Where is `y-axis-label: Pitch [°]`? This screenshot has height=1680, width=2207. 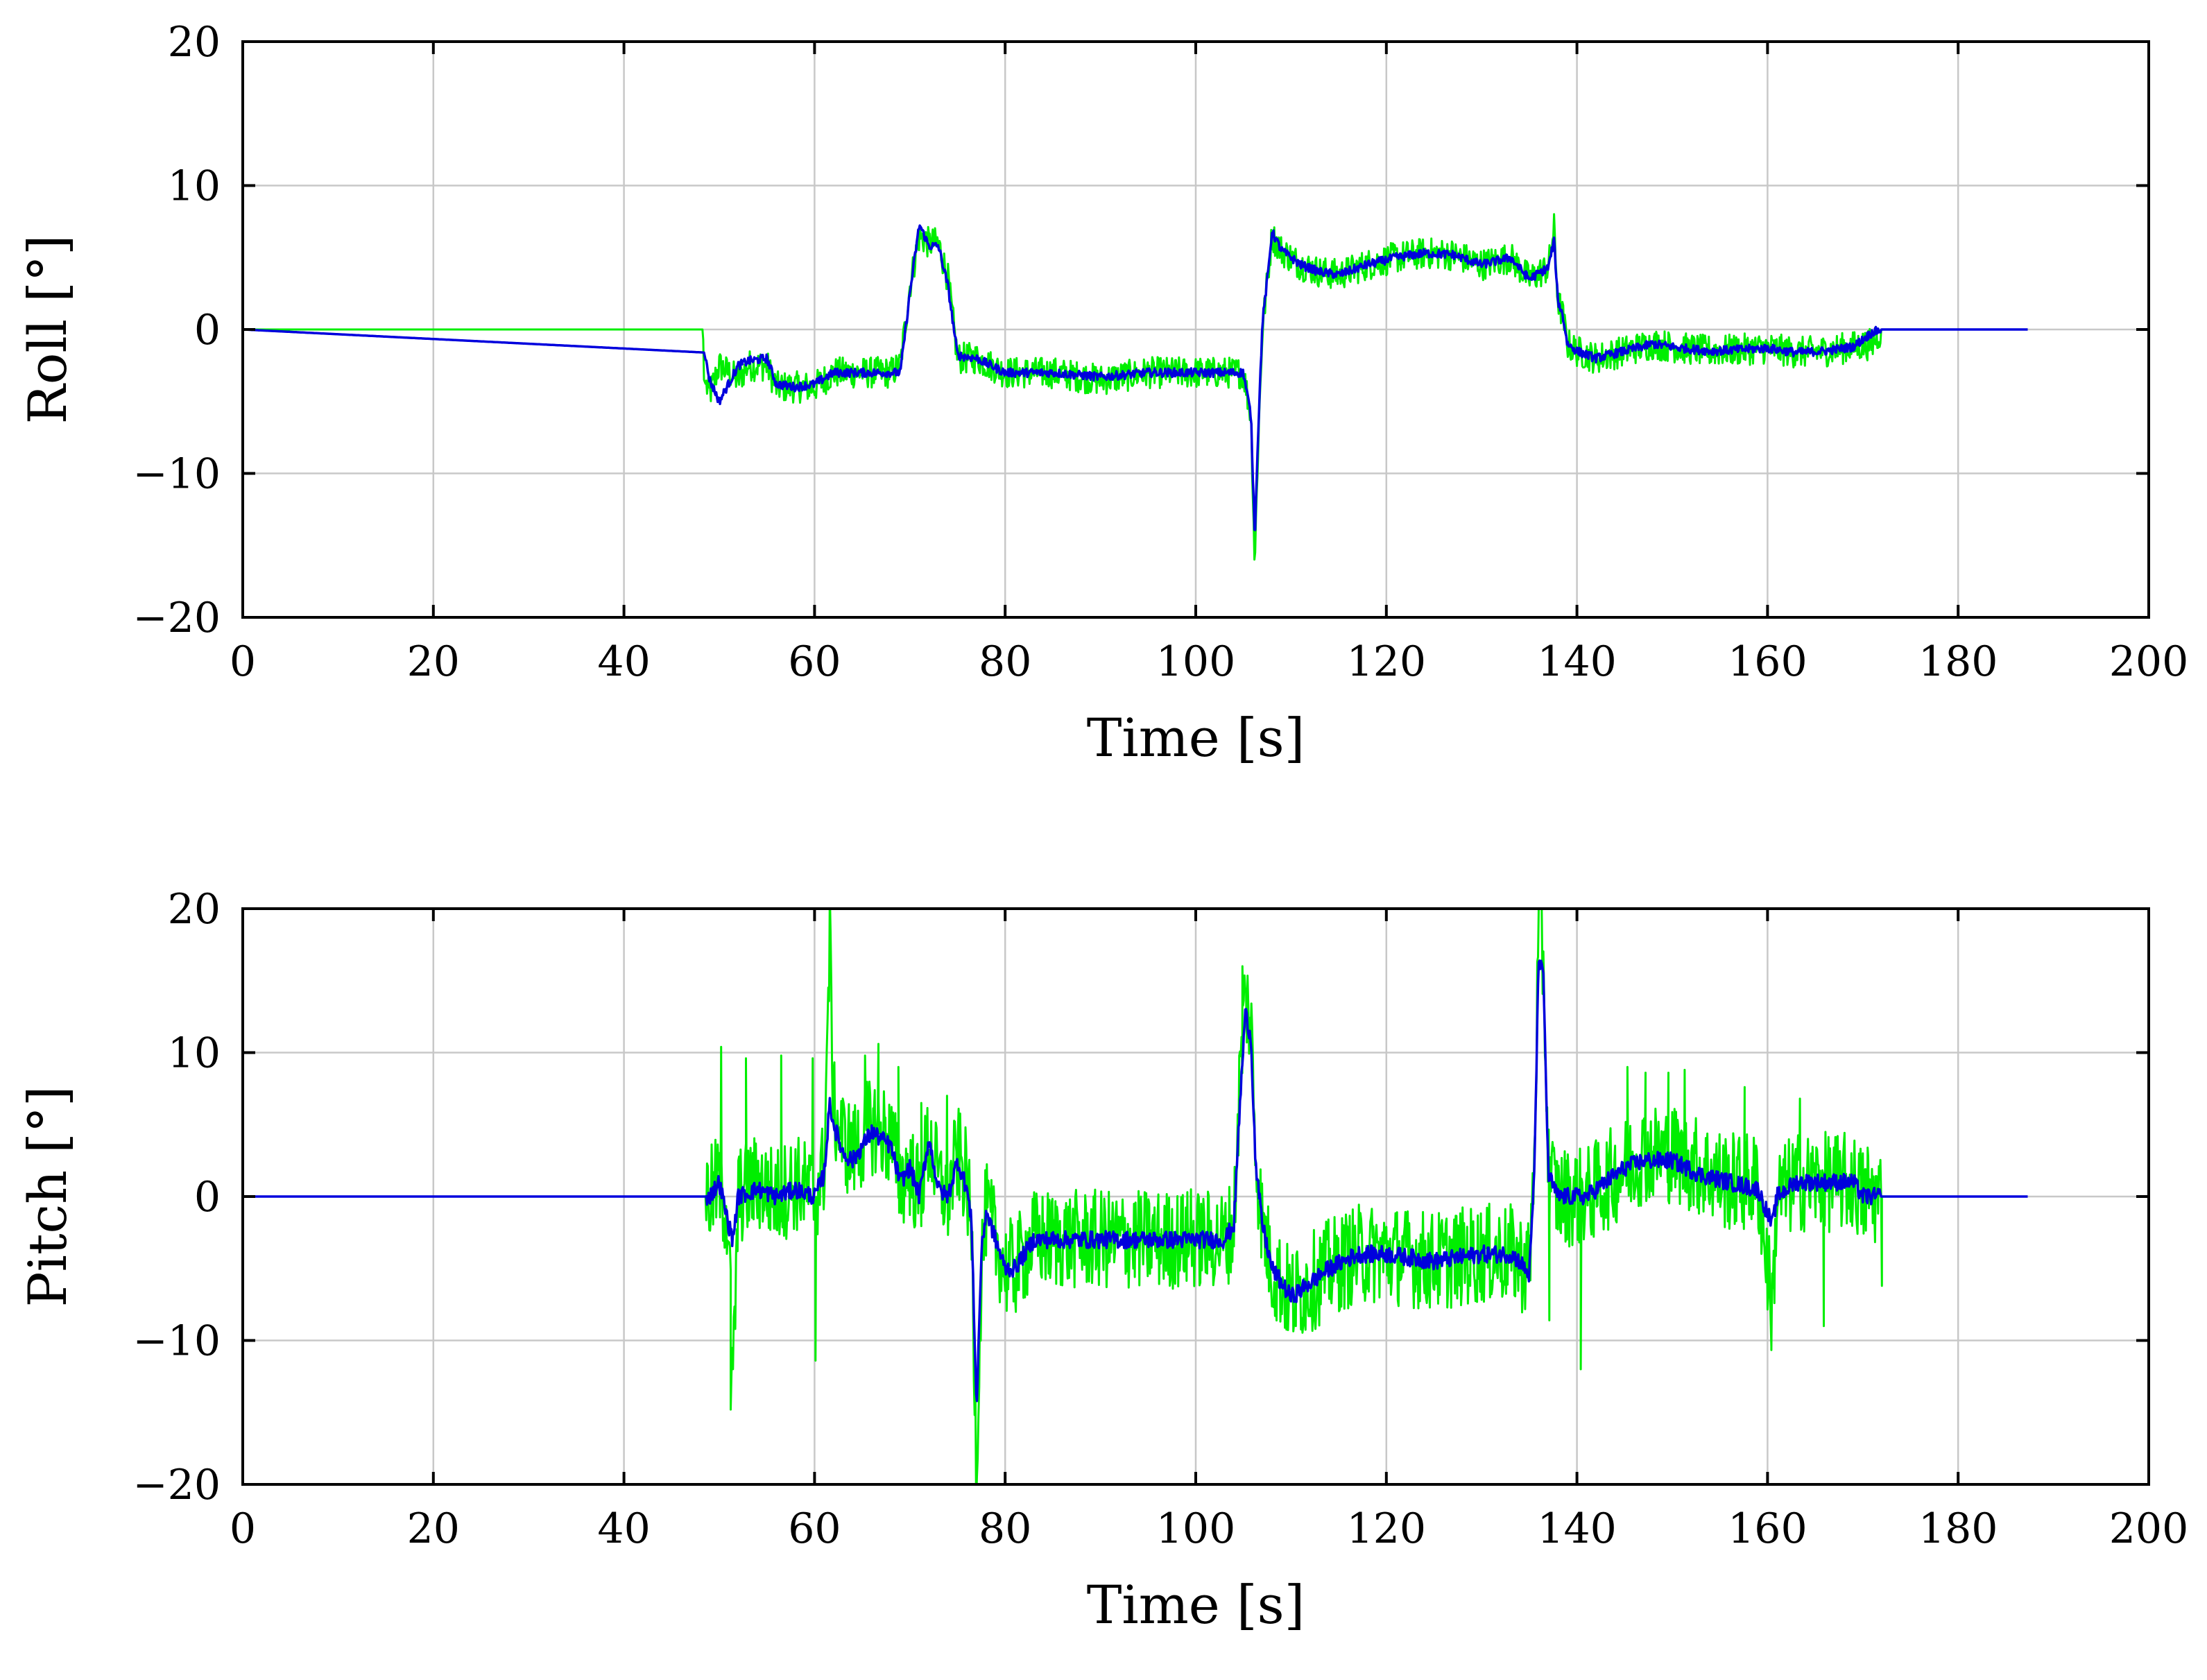
y-axis-label: Pitch [°] is located at coordinates (48, 1197).